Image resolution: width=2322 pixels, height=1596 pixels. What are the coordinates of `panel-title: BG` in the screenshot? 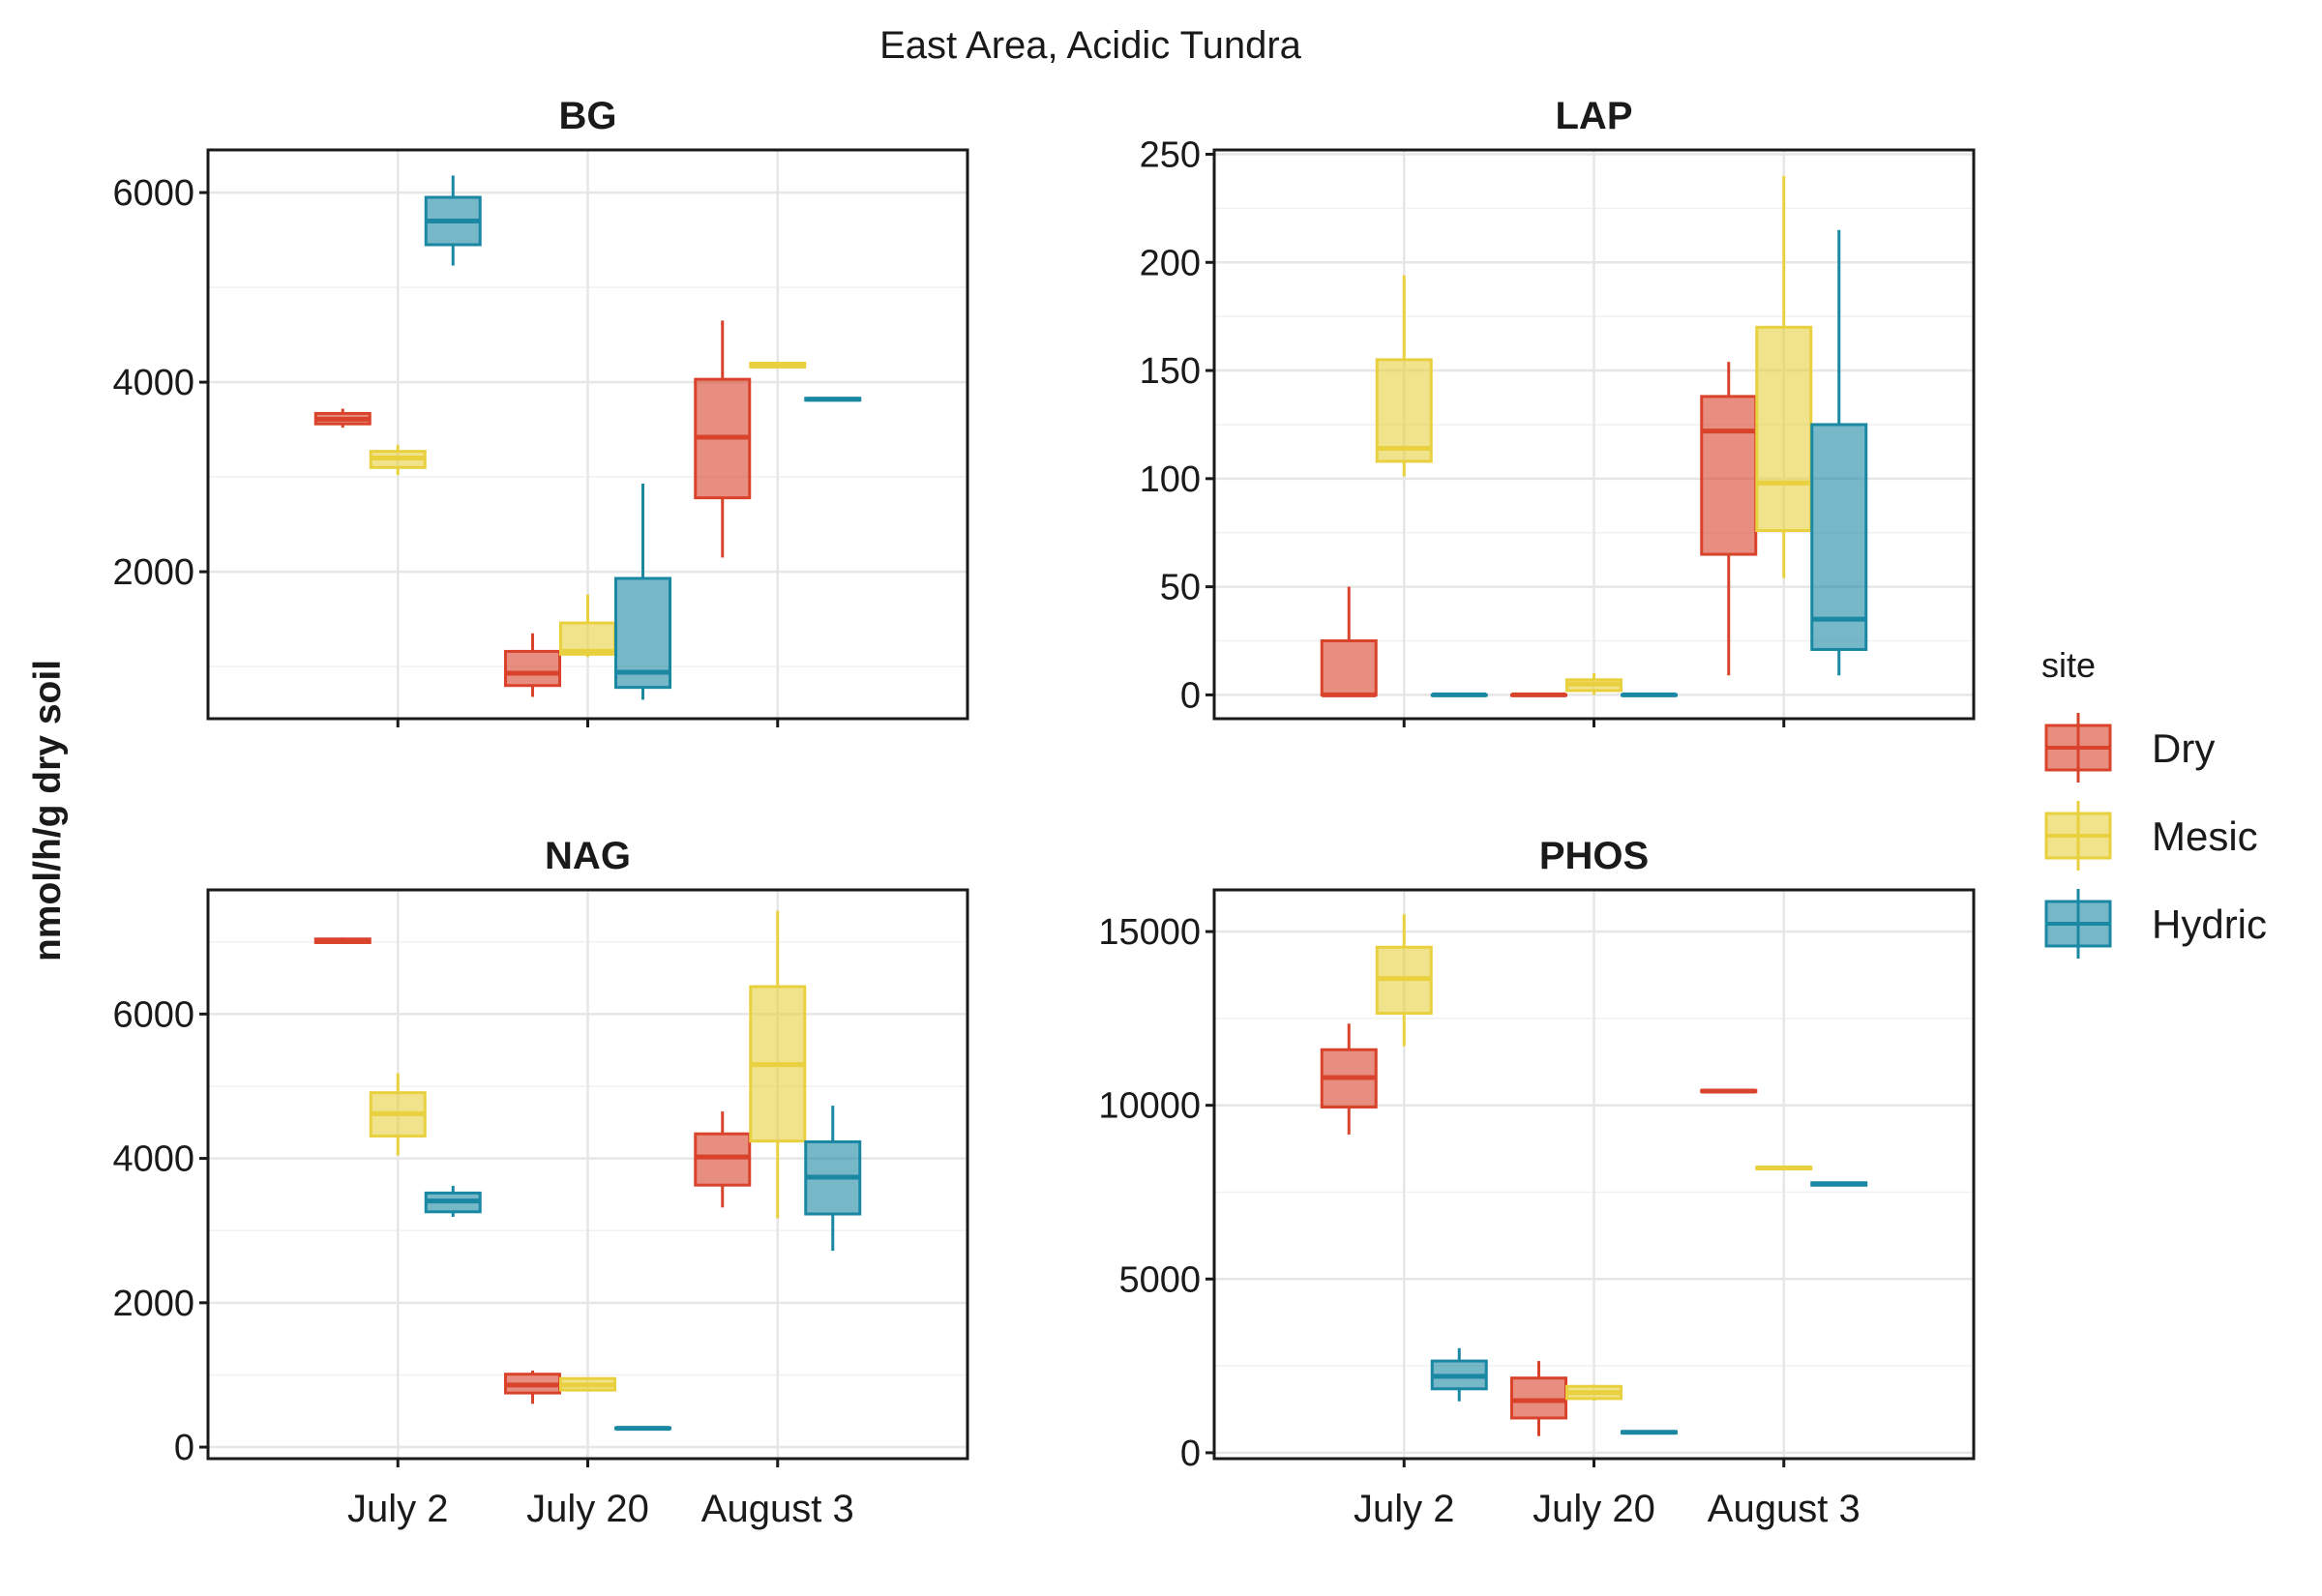 It's located at (588, 116).